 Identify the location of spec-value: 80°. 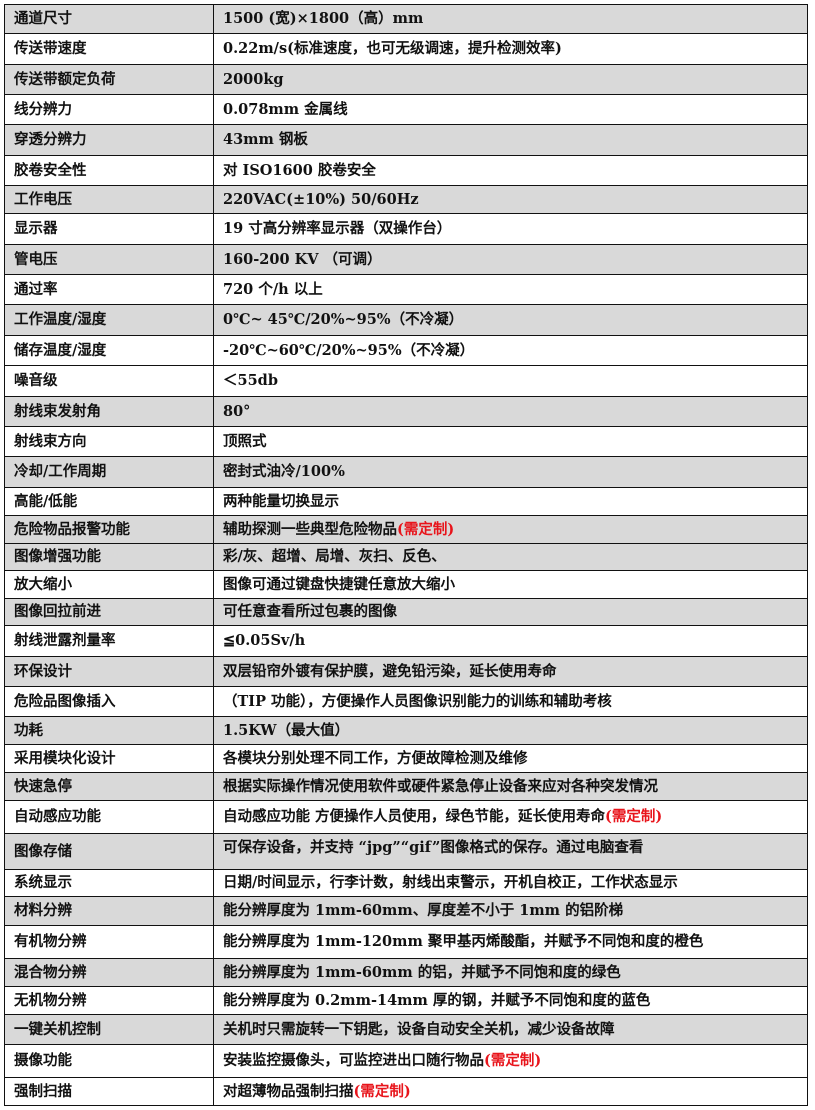
(510, 411).